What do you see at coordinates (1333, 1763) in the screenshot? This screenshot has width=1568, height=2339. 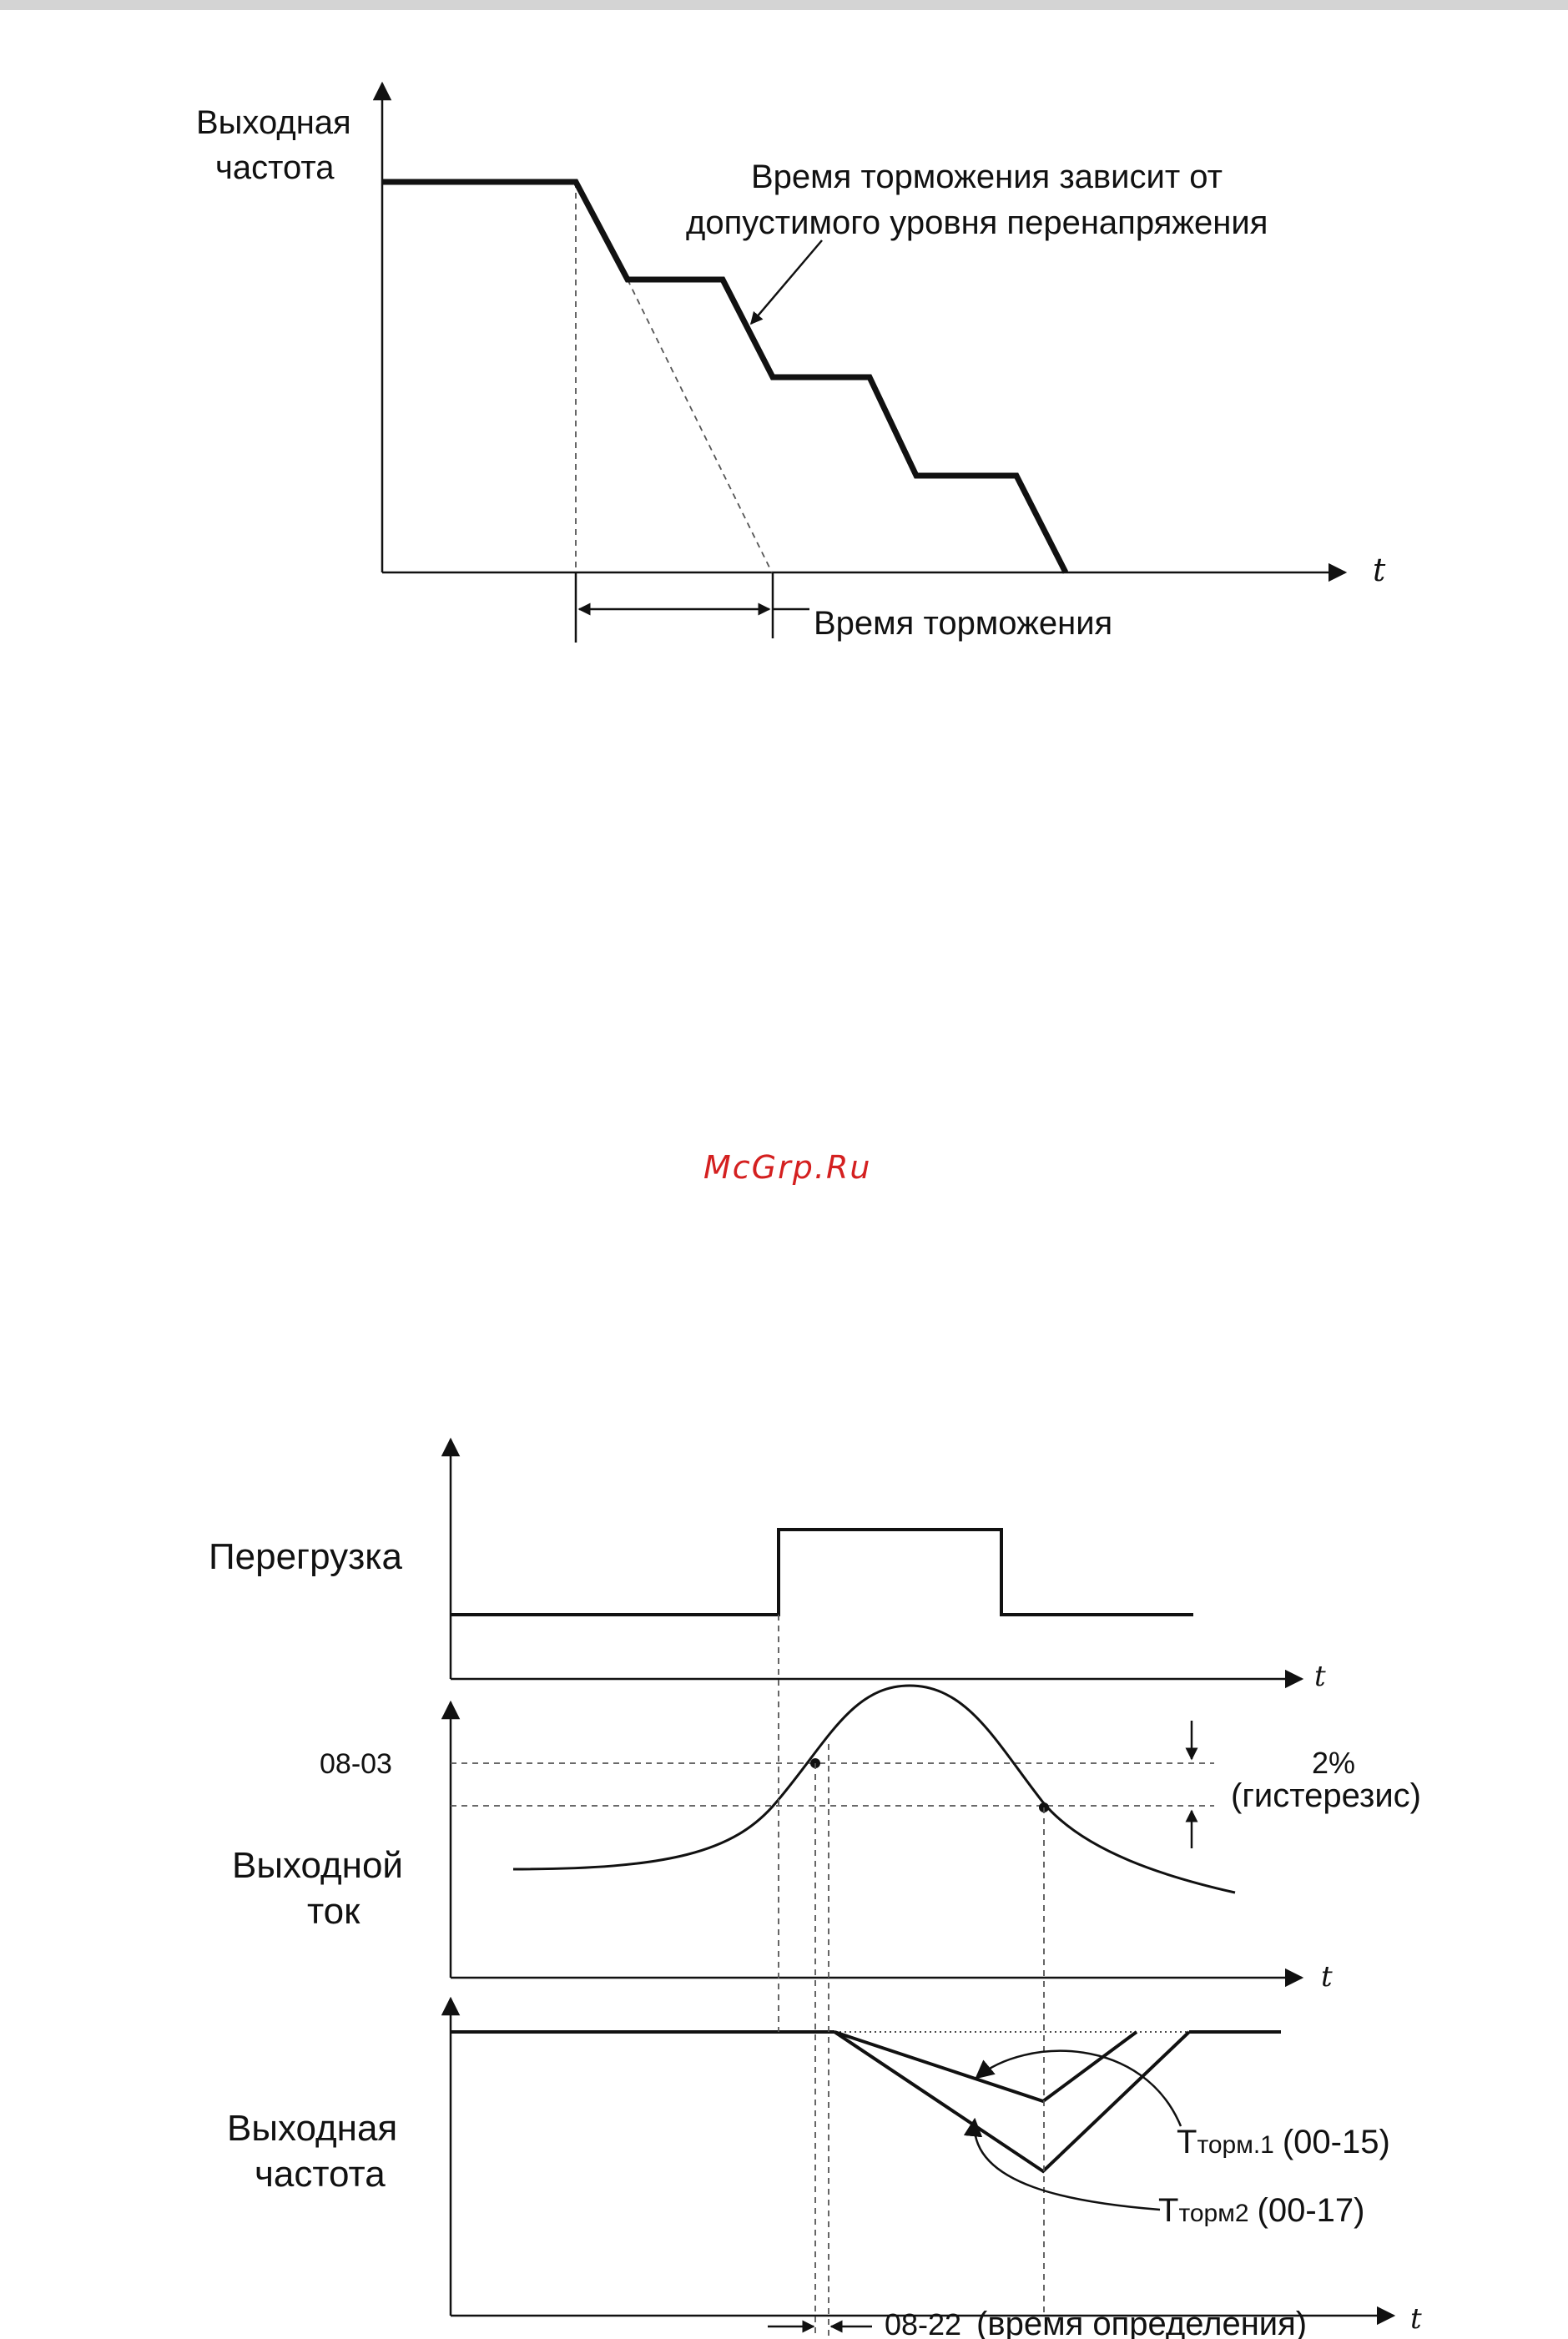 I see `d2-hysteresis-pct: 2%` at bounding box center [1333, 1763].